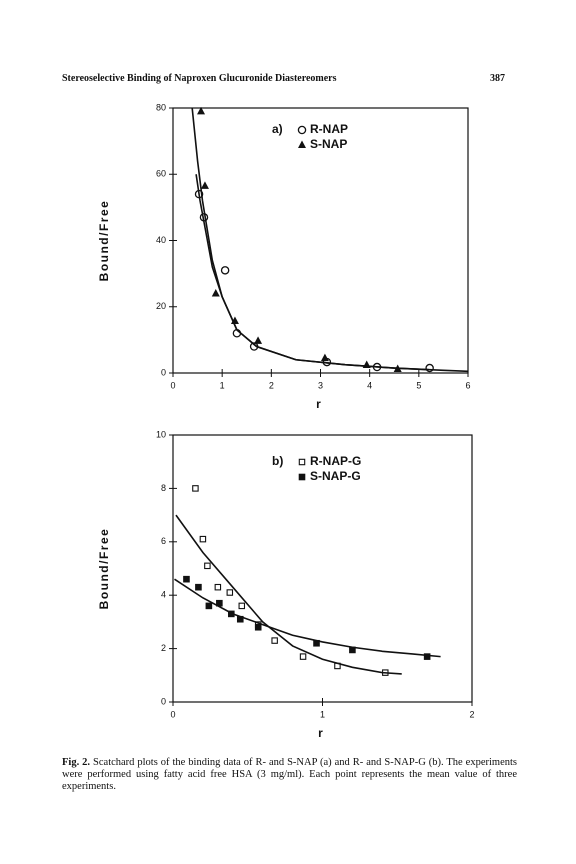 Image resolution: width=576 pixels, height=864 pixels. Describe the element at coordinates (335, 476) in the screenshot. I see `legend-label: S-NAP-G` at that location.